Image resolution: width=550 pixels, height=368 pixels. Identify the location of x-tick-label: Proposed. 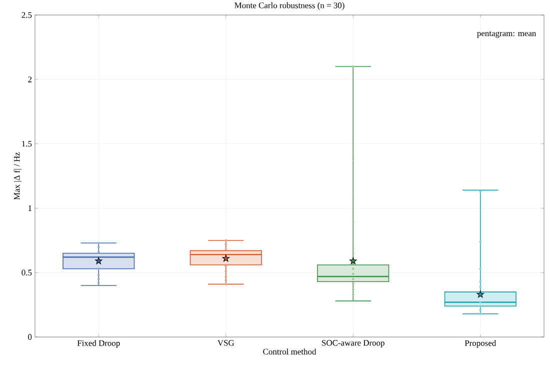
(480, 344).